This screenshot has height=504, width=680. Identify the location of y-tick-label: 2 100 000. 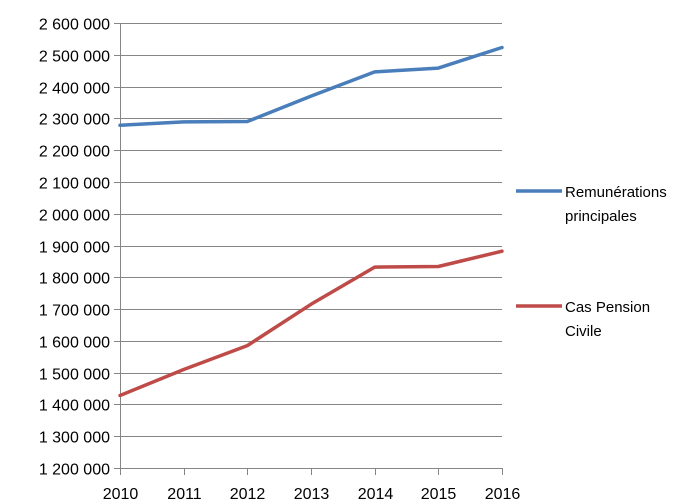
(74, 184).